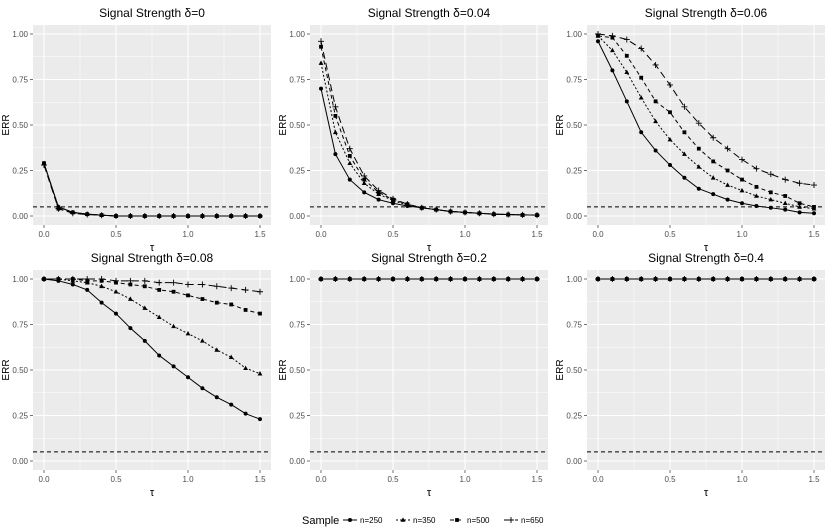  I want to click on y-tick-label: 0.75, so click(297, 325).